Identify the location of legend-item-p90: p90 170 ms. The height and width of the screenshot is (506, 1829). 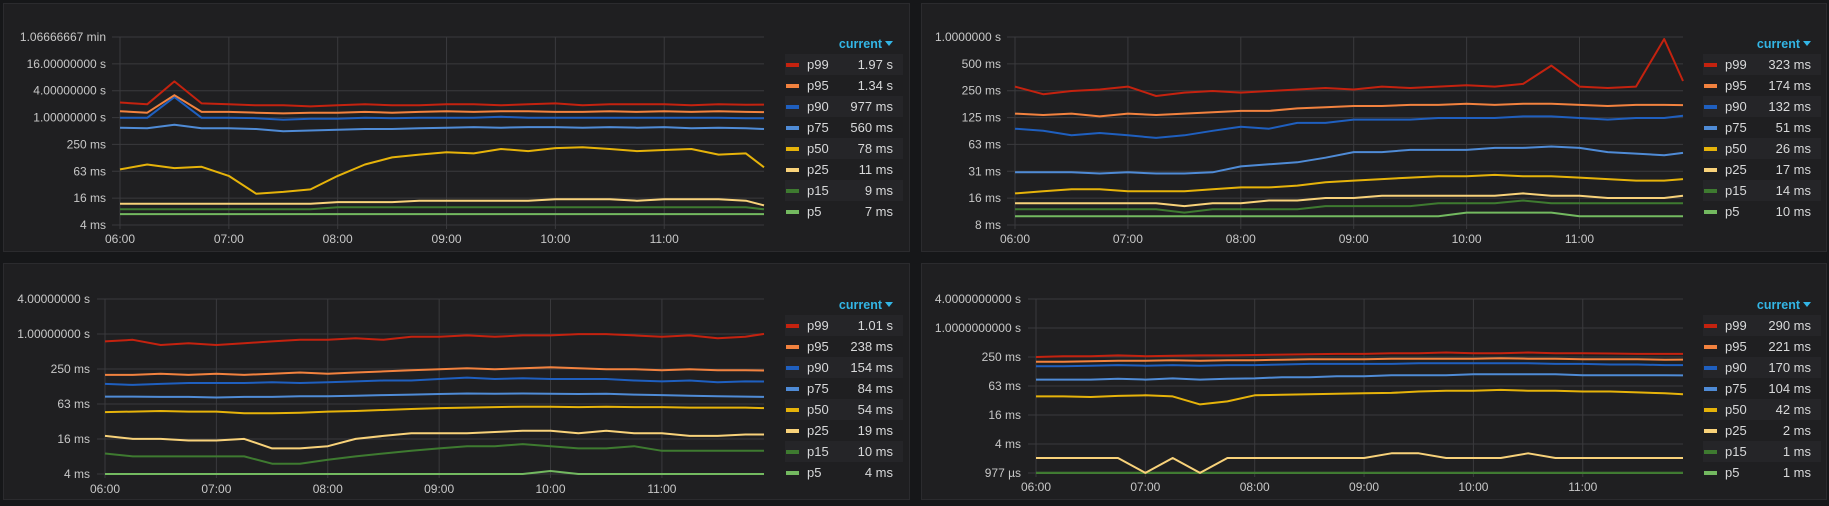
(1762, 367).